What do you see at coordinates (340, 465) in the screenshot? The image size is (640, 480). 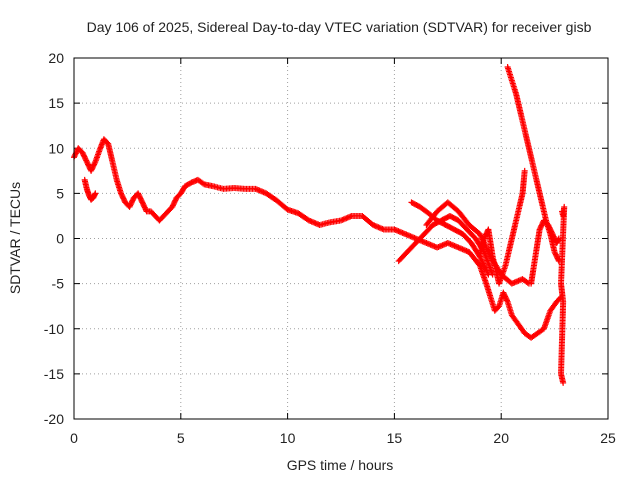 I see `x-axis-label: GPS time / hours` at bounding box center [340, 465].